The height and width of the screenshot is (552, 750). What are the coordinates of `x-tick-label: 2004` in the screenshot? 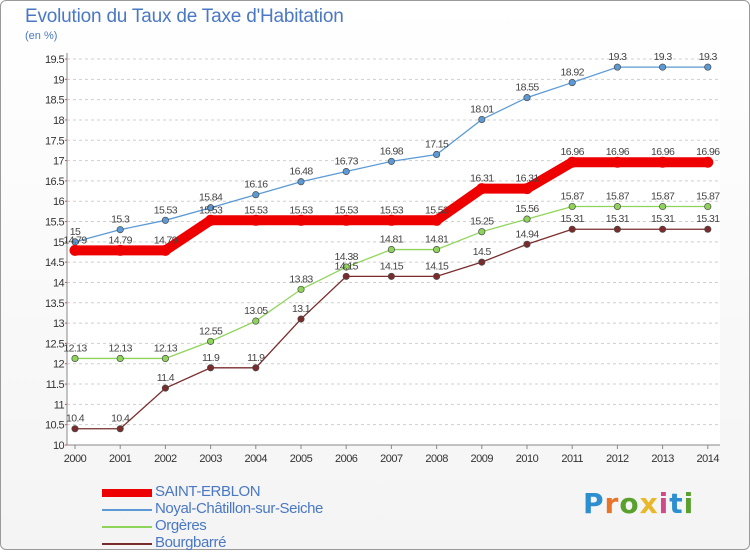 It's located at (256, 459).